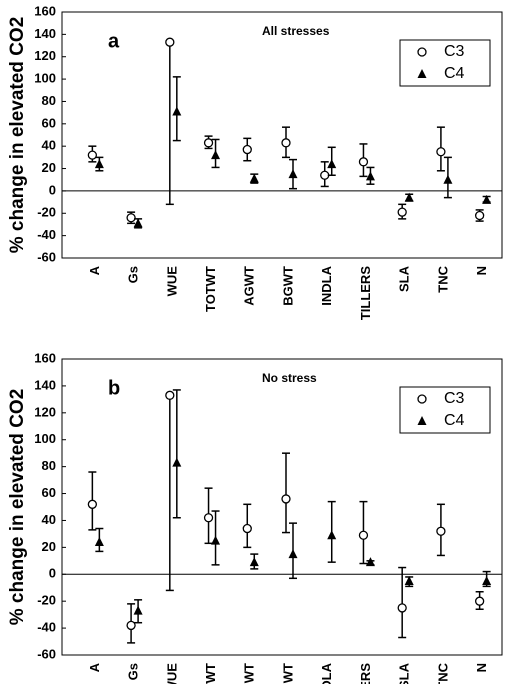 This screenshot has width=514, height=684. Describe the element at coordinates (46, 653) in the screenshot. I see `y-tick-label: -60` at that location.